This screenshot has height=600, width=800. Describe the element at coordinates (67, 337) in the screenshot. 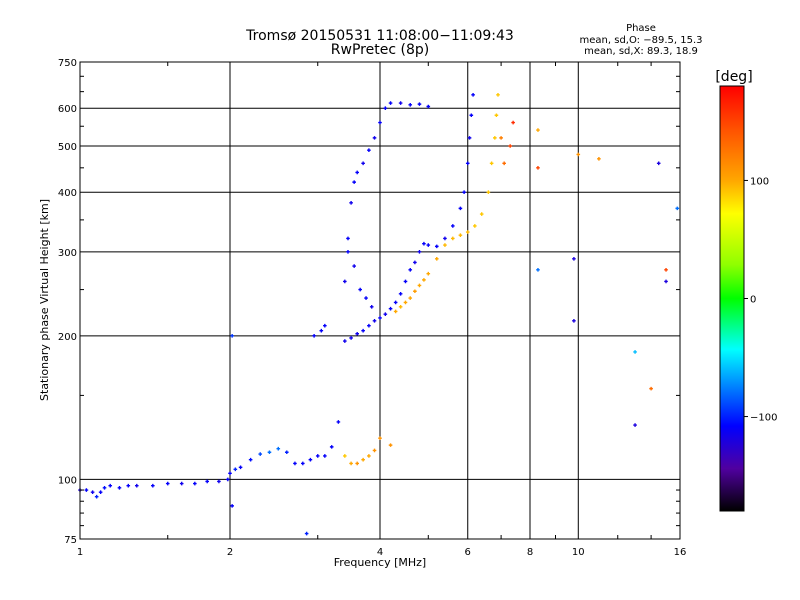

I see `y-tick-label: 200` at that location.